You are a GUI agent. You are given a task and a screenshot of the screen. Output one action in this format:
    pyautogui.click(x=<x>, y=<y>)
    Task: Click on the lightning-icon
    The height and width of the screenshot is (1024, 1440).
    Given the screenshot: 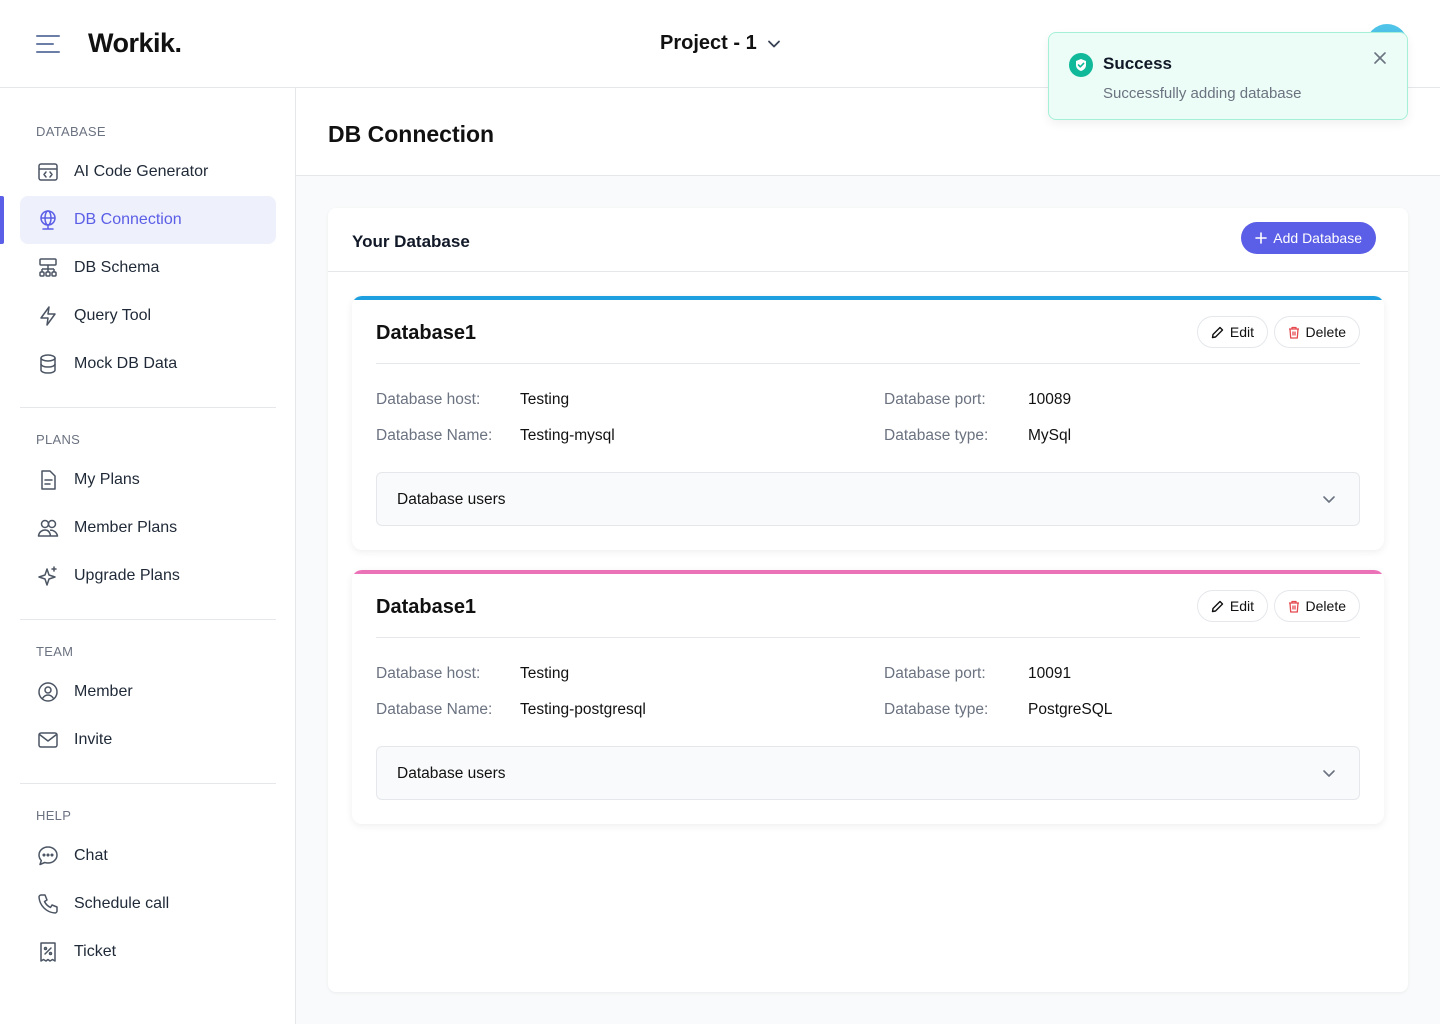 What is the action you would take?
    pyautogui.click(x=48, y=316)
    